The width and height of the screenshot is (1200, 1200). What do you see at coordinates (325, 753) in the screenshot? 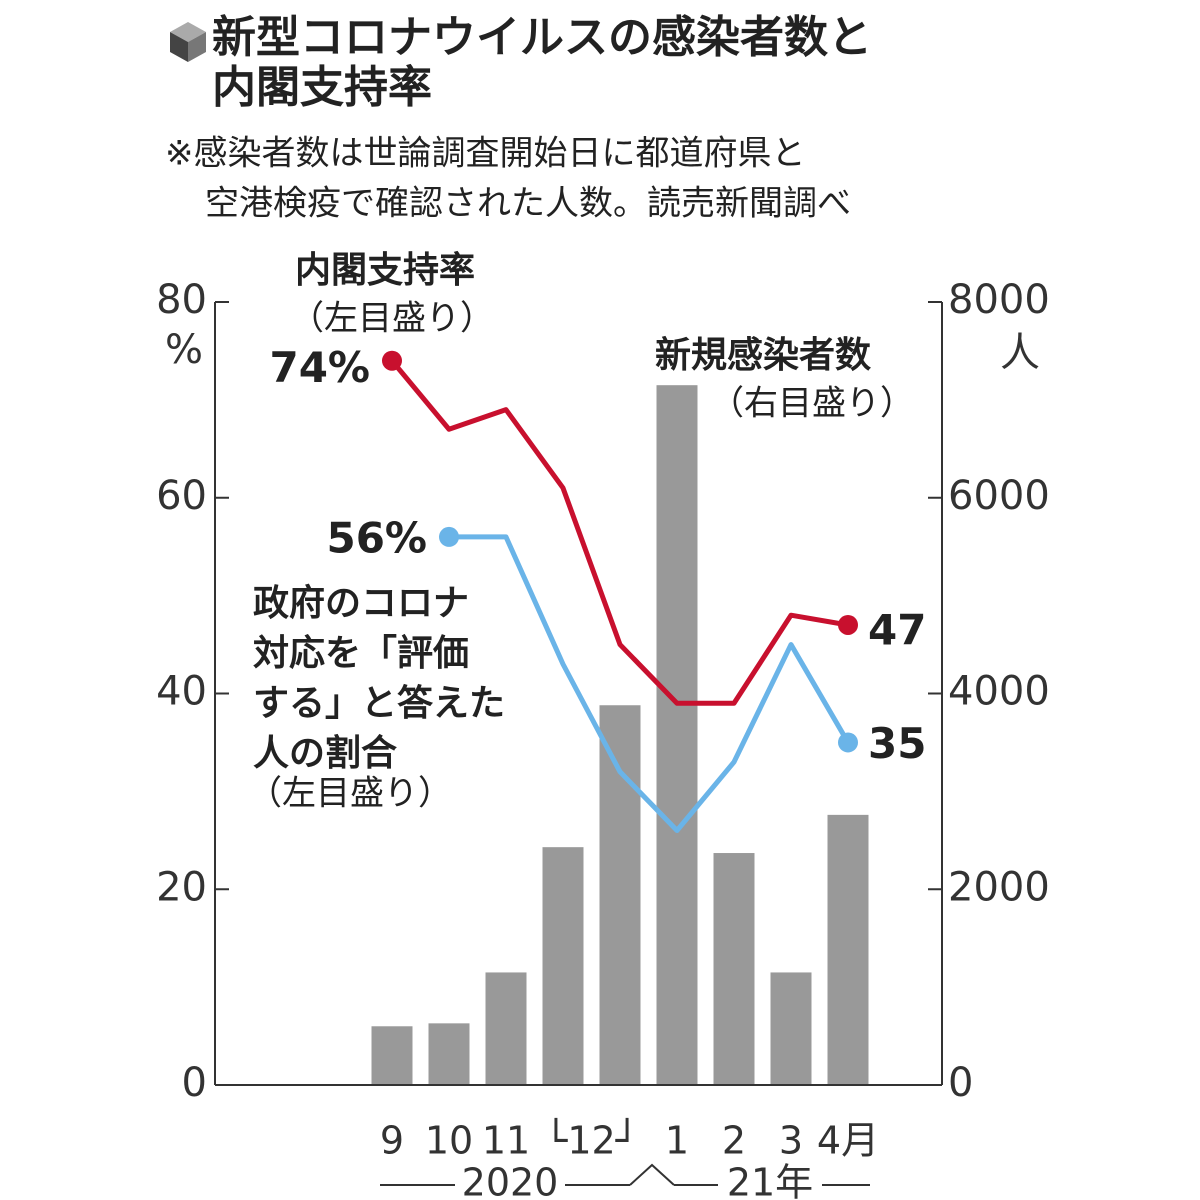
I see `legend-line: 人の割合` at bounding box center [325, 753].